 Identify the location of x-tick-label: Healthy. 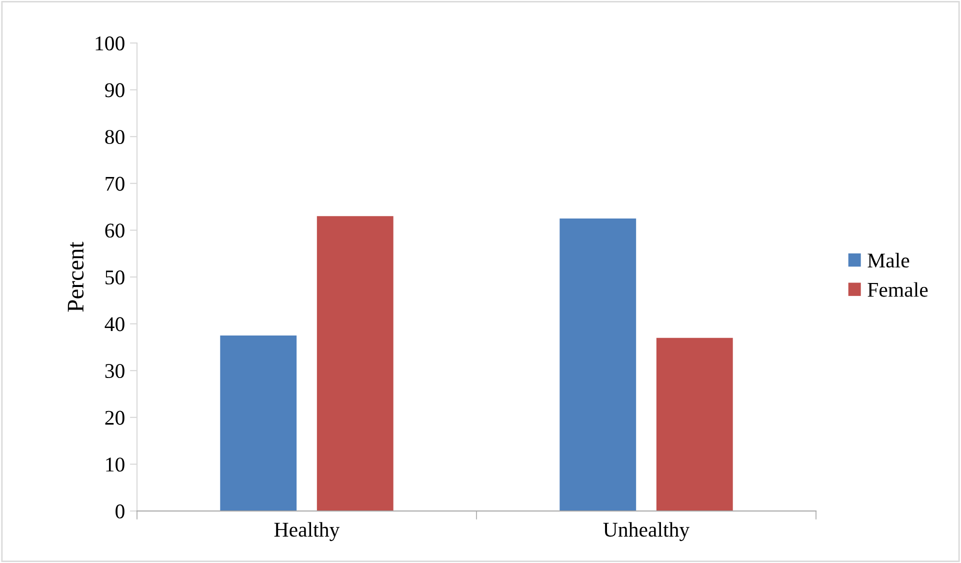
(307, 532).